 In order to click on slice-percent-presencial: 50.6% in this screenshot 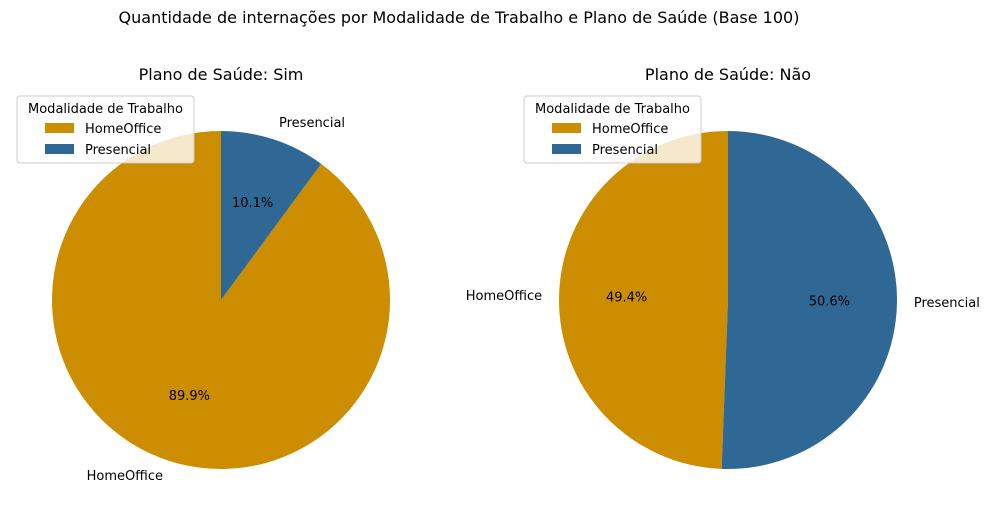, I will do `click(829, 301)`.